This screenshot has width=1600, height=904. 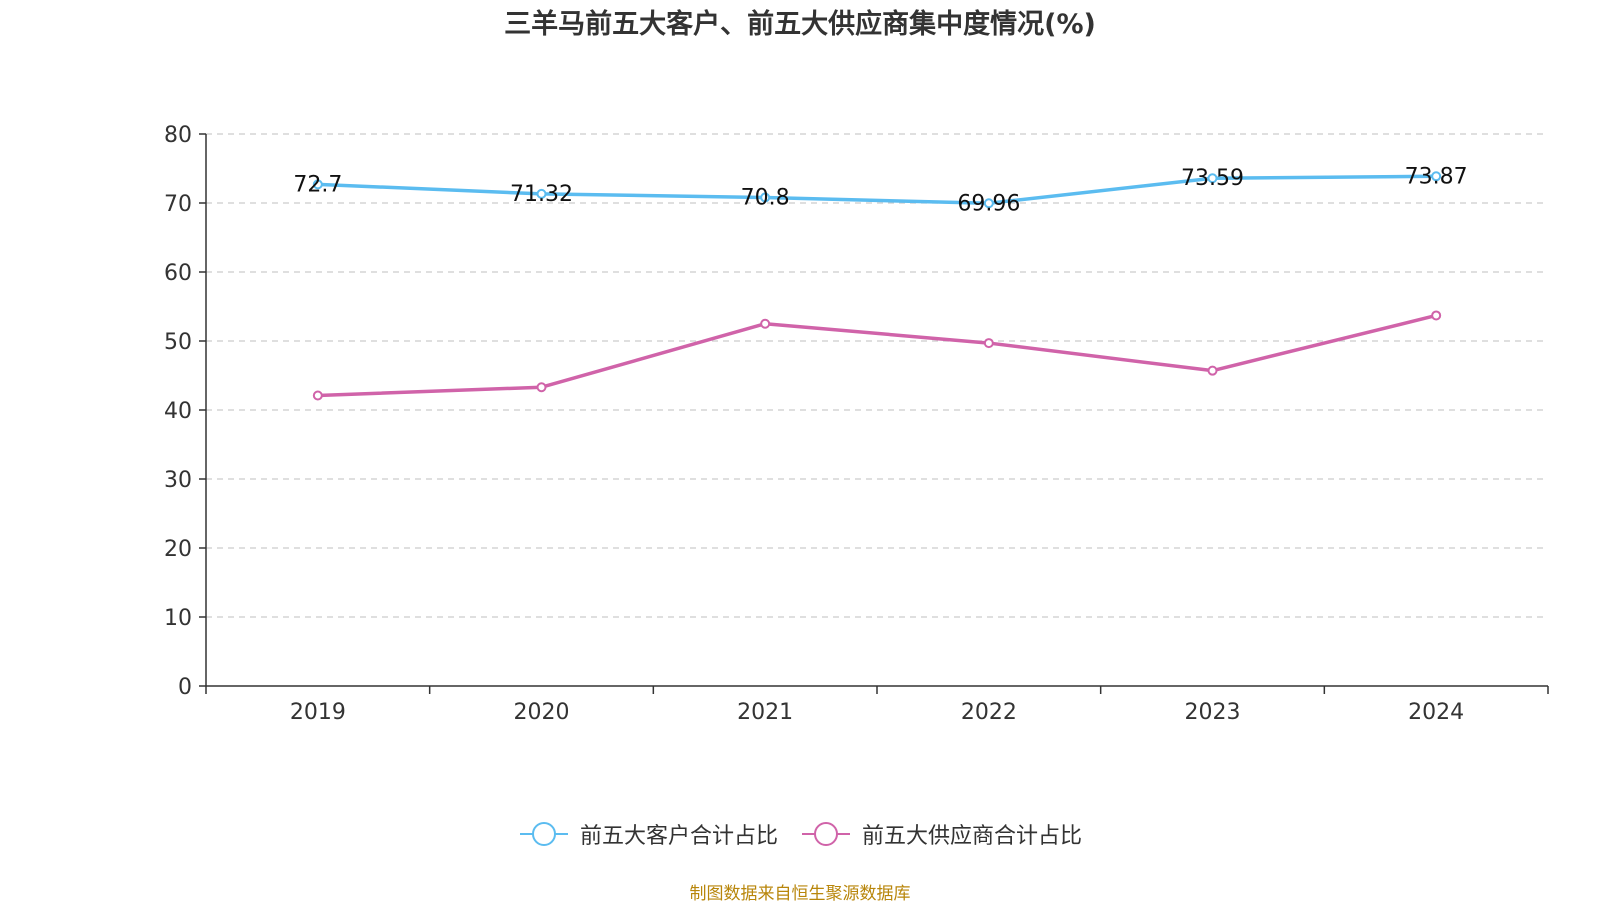 I want to click on data-label-0-2022: 69.96, so click(x=988, y=203).